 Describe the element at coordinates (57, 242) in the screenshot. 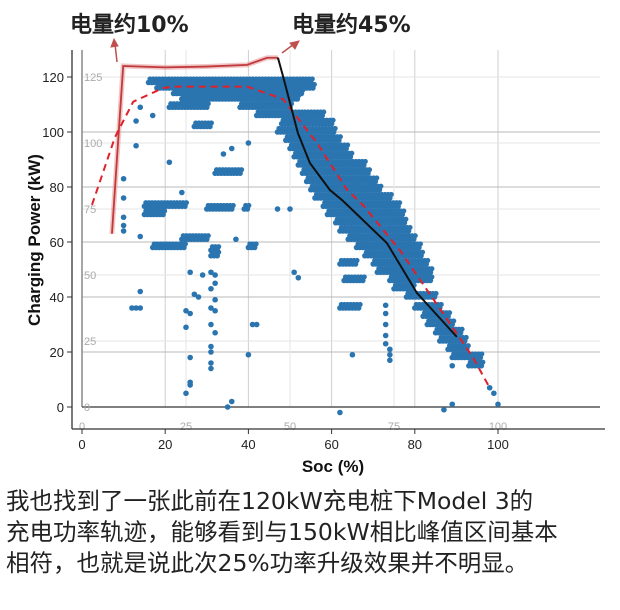

I see `y-tick-label: 60` at that location.